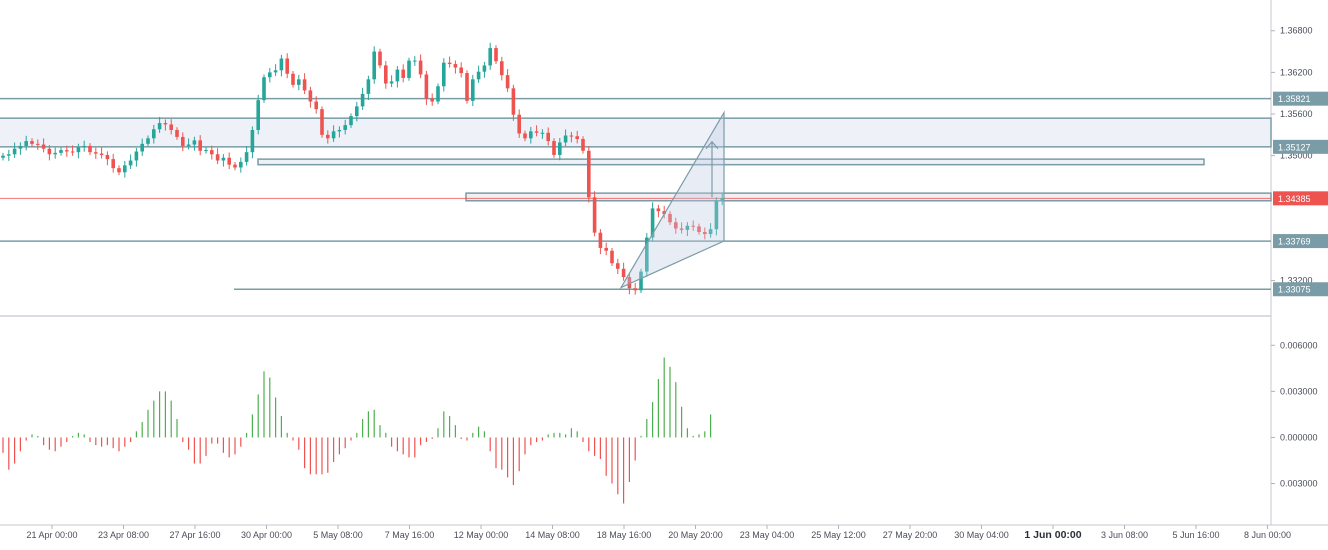 This screenshot has height=550, width=1328. What do you see at coordinates (1299, 437) in the screenshot?
I see `oscillator-tick-label: 0.000000` at bounding box center [1299, 437].